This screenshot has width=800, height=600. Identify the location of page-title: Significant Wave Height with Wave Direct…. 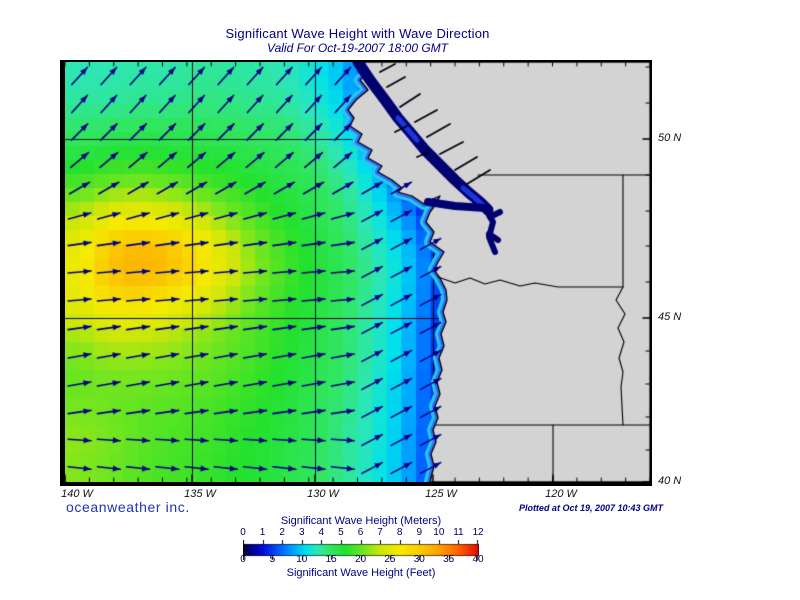
(357, 33).